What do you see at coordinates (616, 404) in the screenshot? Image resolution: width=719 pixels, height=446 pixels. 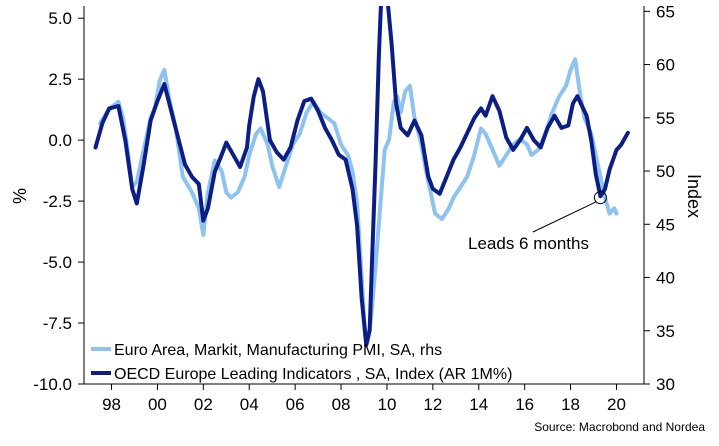 I see `x-tick-label: 20` at bounding box center [616, 404].